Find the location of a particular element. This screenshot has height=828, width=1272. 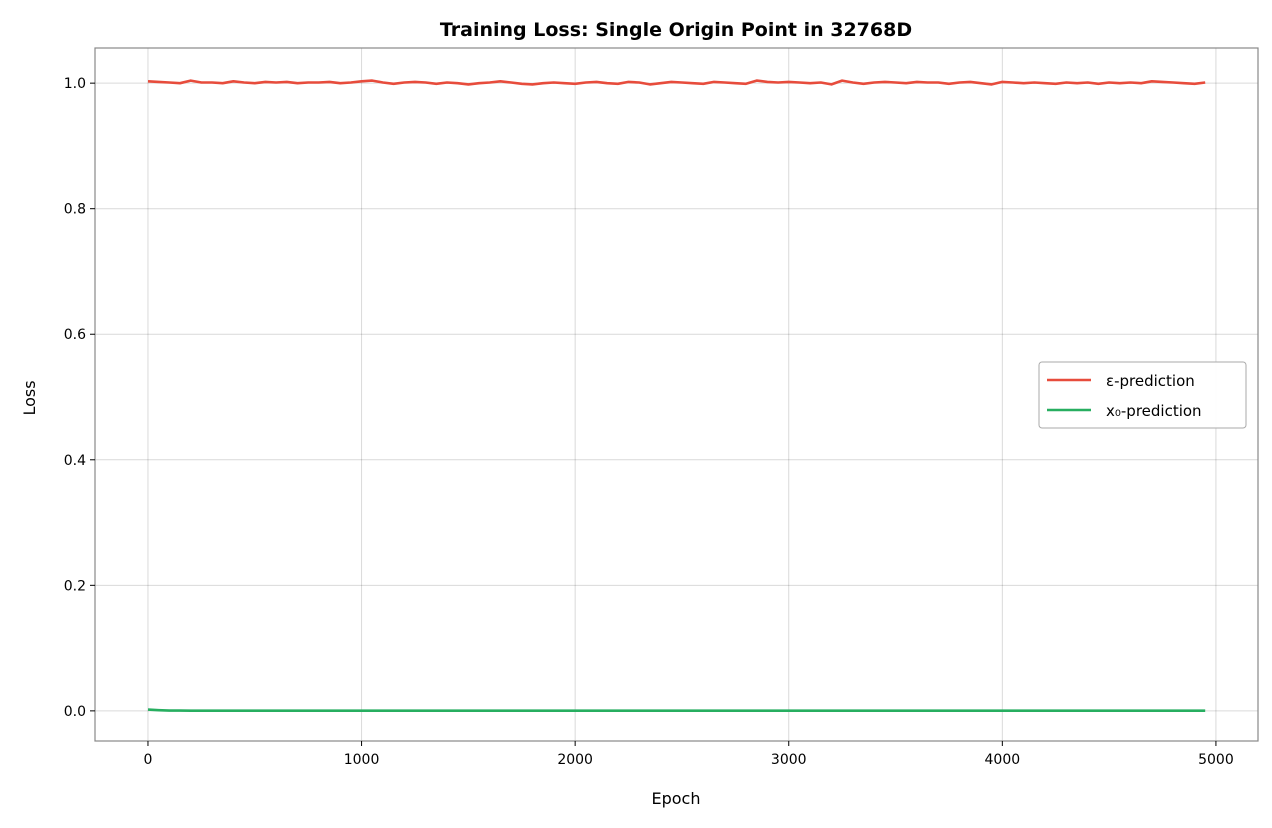

legend: ε-prediction x₀-prediction is located at coordinates (1142, 395).